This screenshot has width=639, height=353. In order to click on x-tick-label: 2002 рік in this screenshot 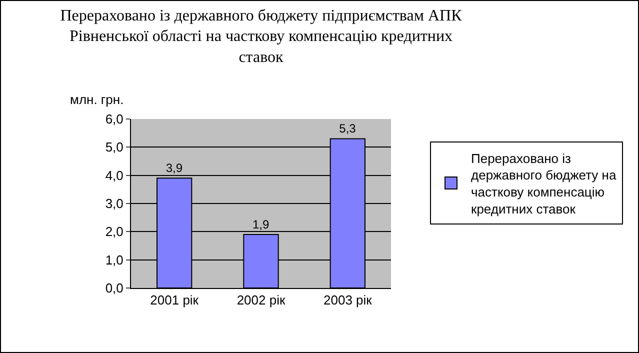, I will do `click(261, 300)`.